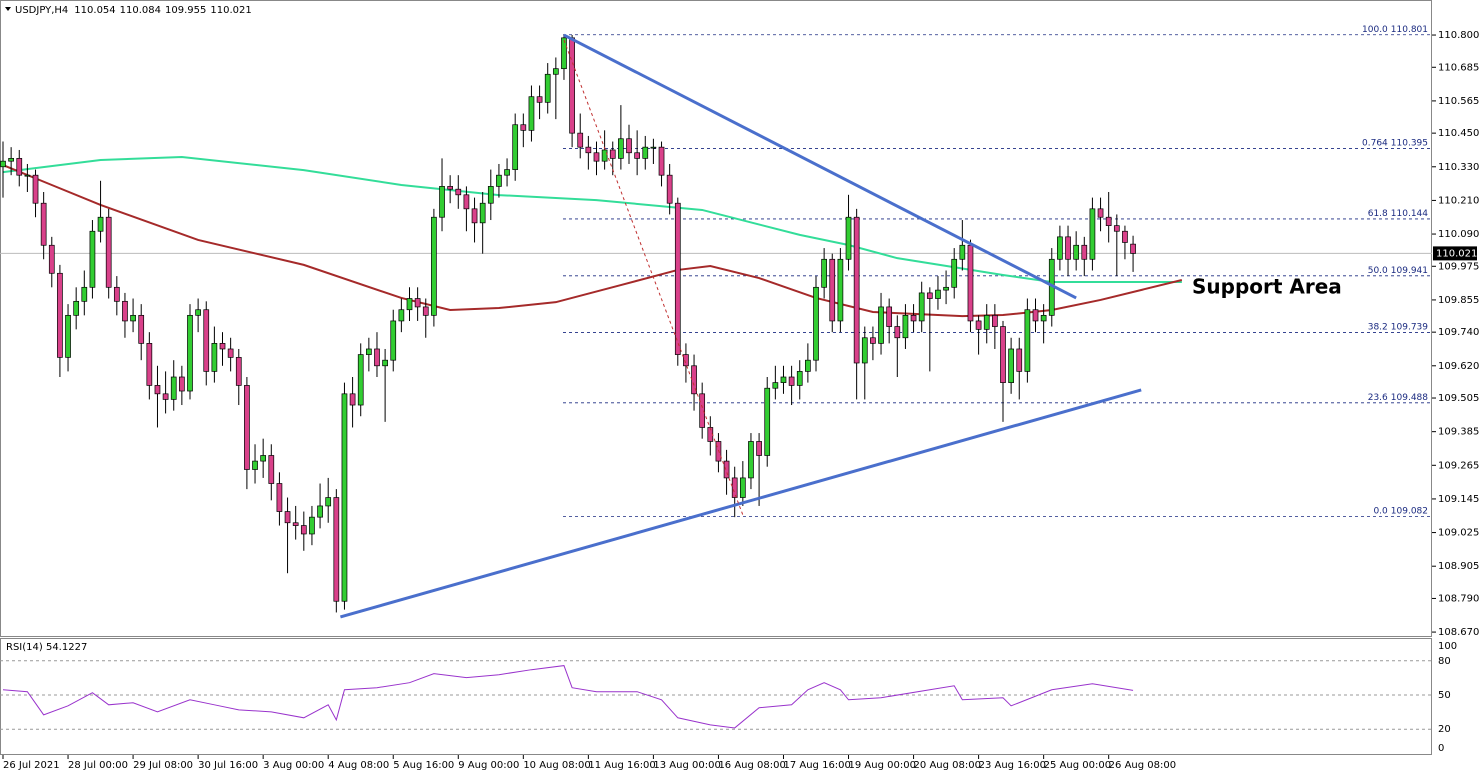  I want to click on fib-price: 109.739, so click(1409, 327).